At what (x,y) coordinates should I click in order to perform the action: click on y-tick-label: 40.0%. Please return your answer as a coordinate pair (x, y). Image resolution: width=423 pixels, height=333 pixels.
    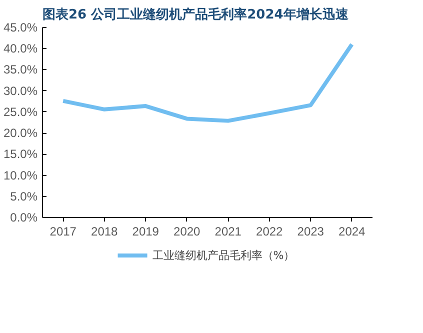
    Looking at the image, I should click on (20, 49).